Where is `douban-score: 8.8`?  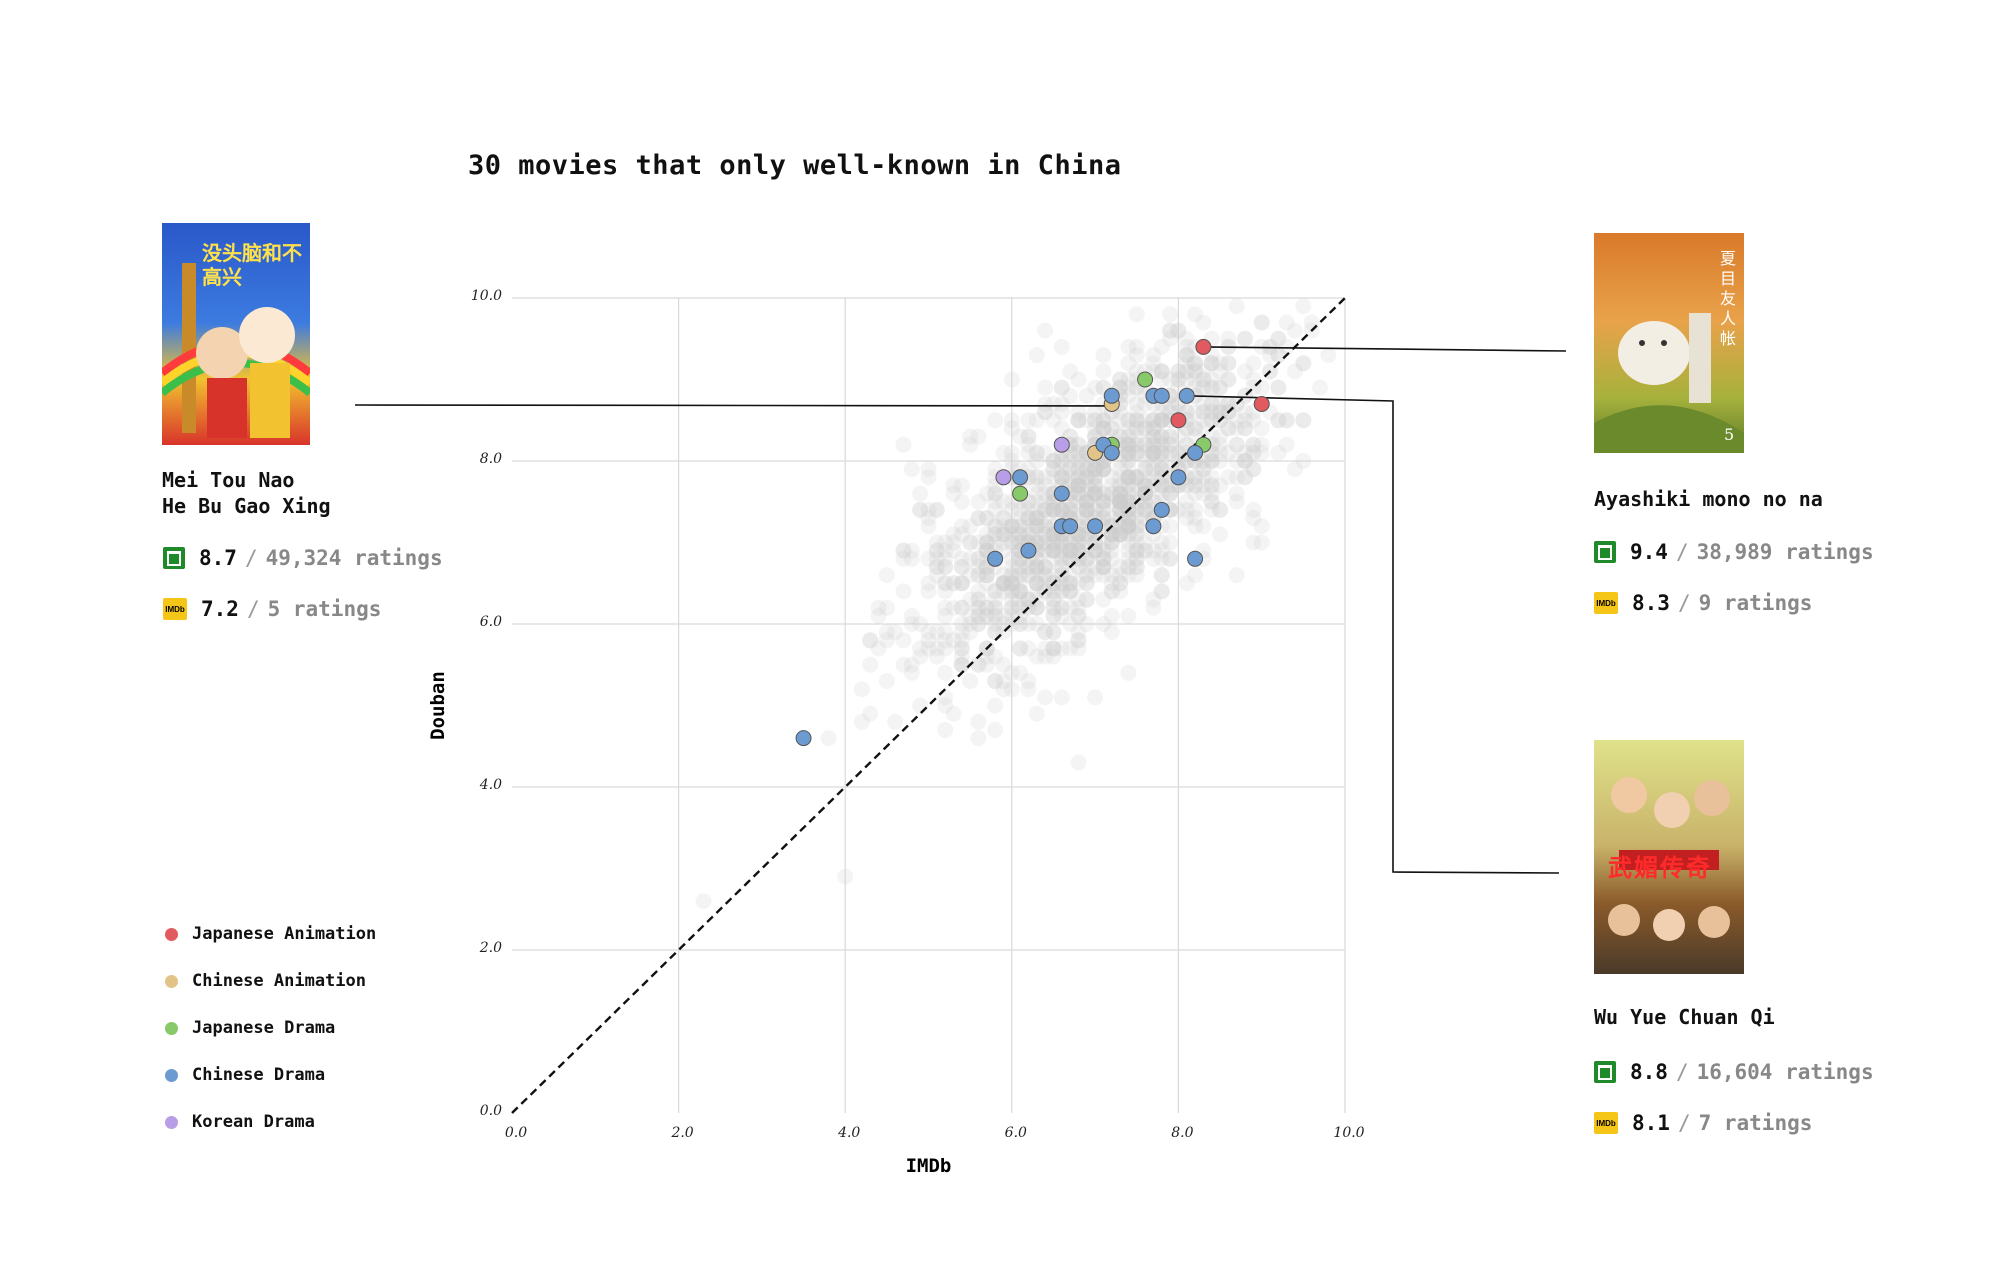
douban-score: 8.8 is located at coordinates (1649, 1072).